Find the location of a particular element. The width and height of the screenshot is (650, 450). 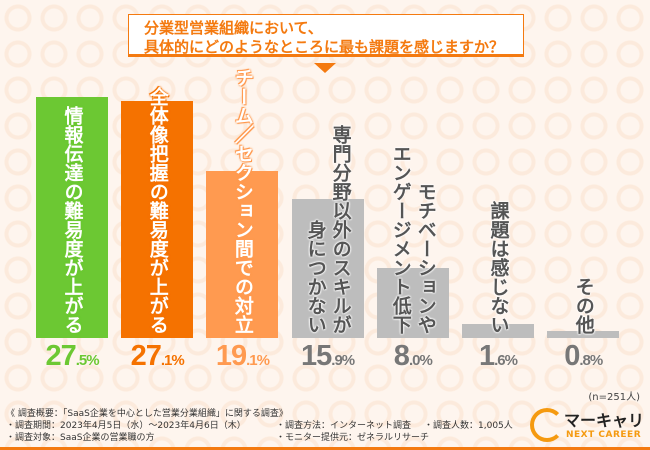

survey-method: ・調査方法：インターネット調査 is located at coordinates (344, 426).